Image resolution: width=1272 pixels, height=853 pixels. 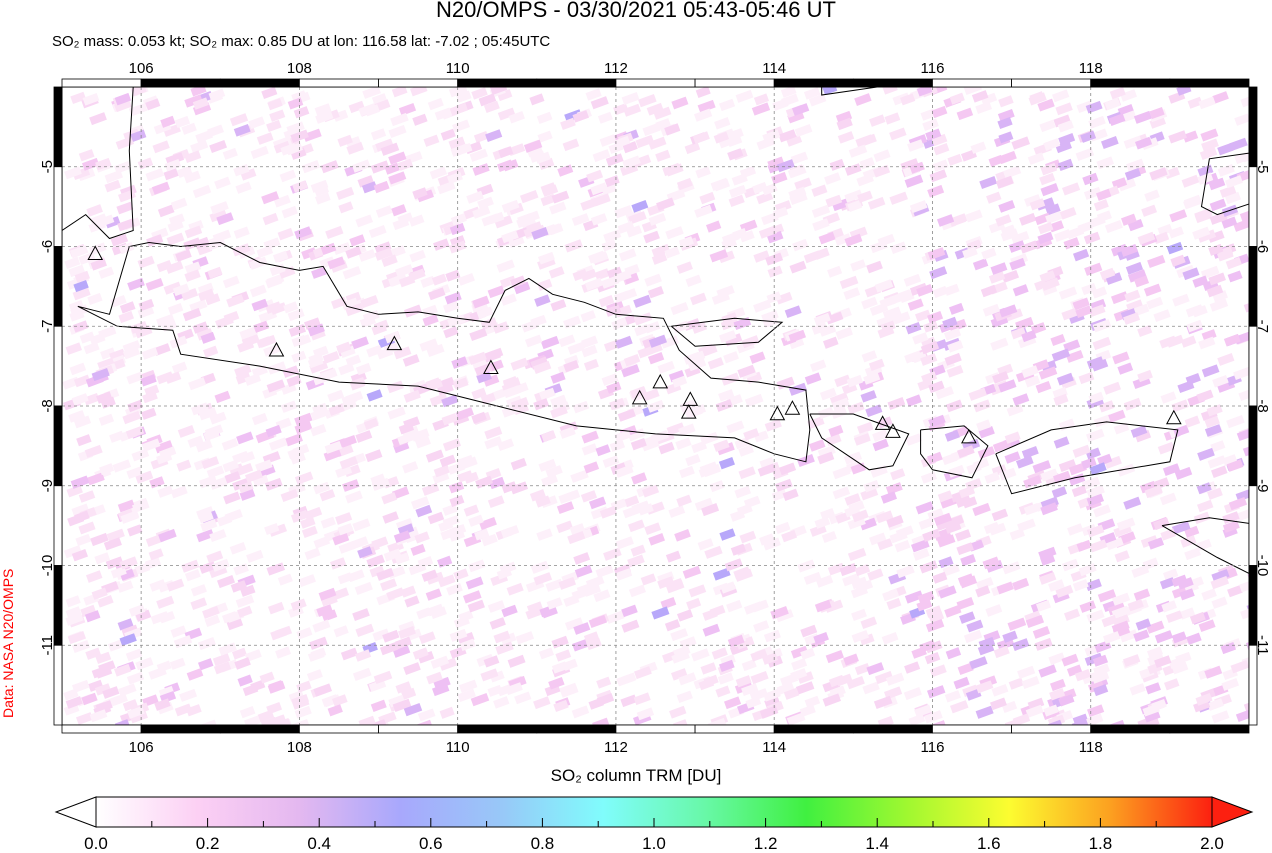 I want to click on lat-tick-label-left: -9, so click(x=47, y=485).